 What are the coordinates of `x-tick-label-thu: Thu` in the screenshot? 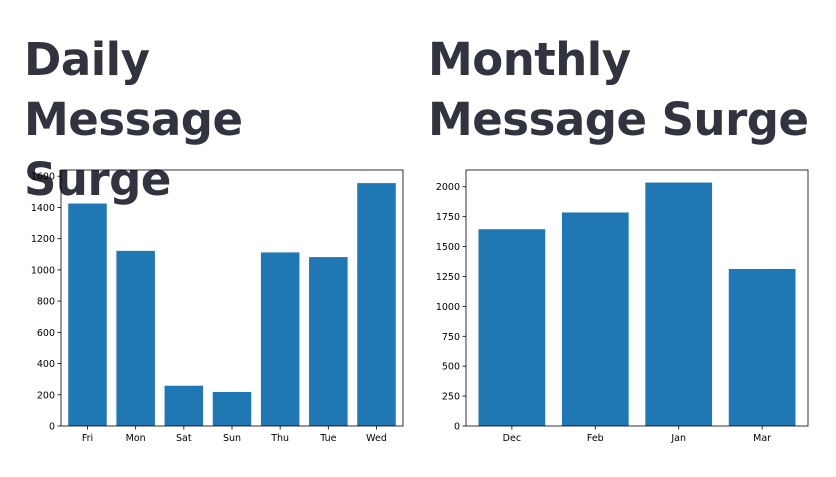 It's located at (279, 438).